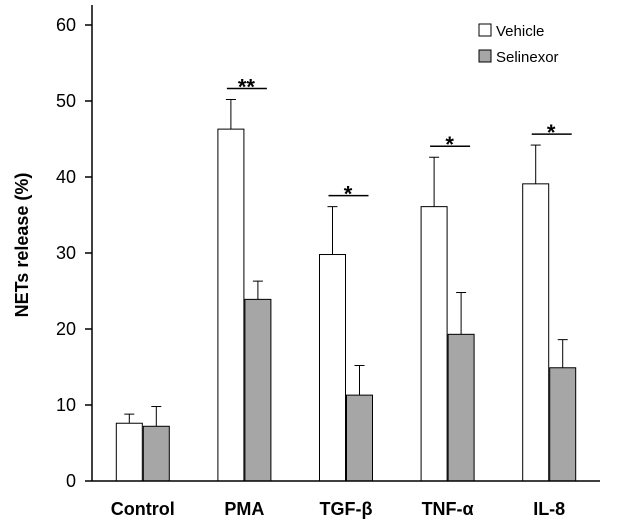 Image resolution: width=620 pixels, height=525 pixels. What do you see at coordinates (66, 405) in the screenshot?
I see `y-tick-label: 10` at bounding box center [66, 405].